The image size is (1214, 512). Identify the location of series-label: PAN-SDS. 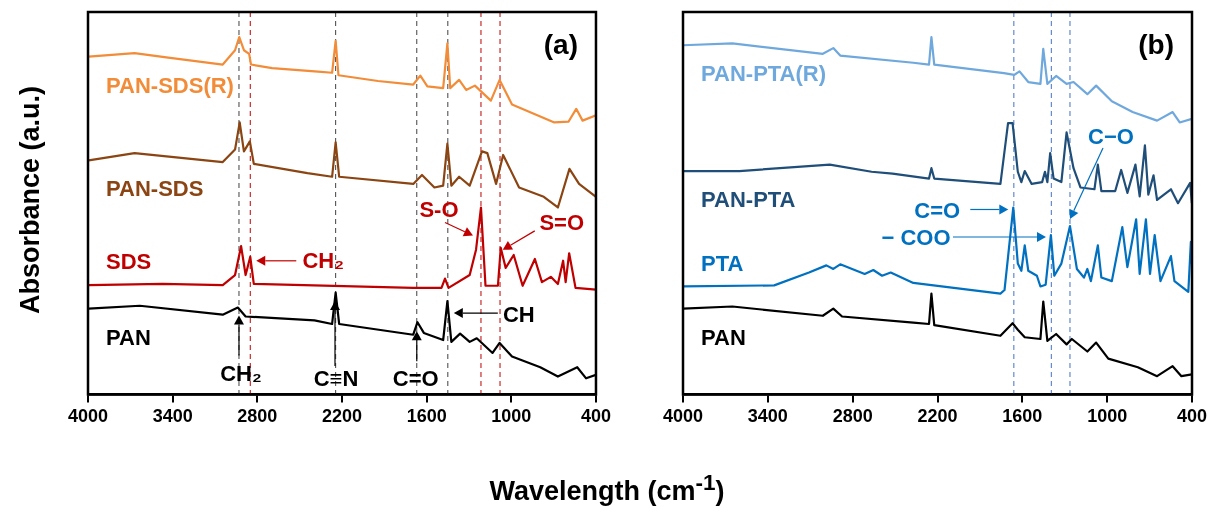
(155, 189).